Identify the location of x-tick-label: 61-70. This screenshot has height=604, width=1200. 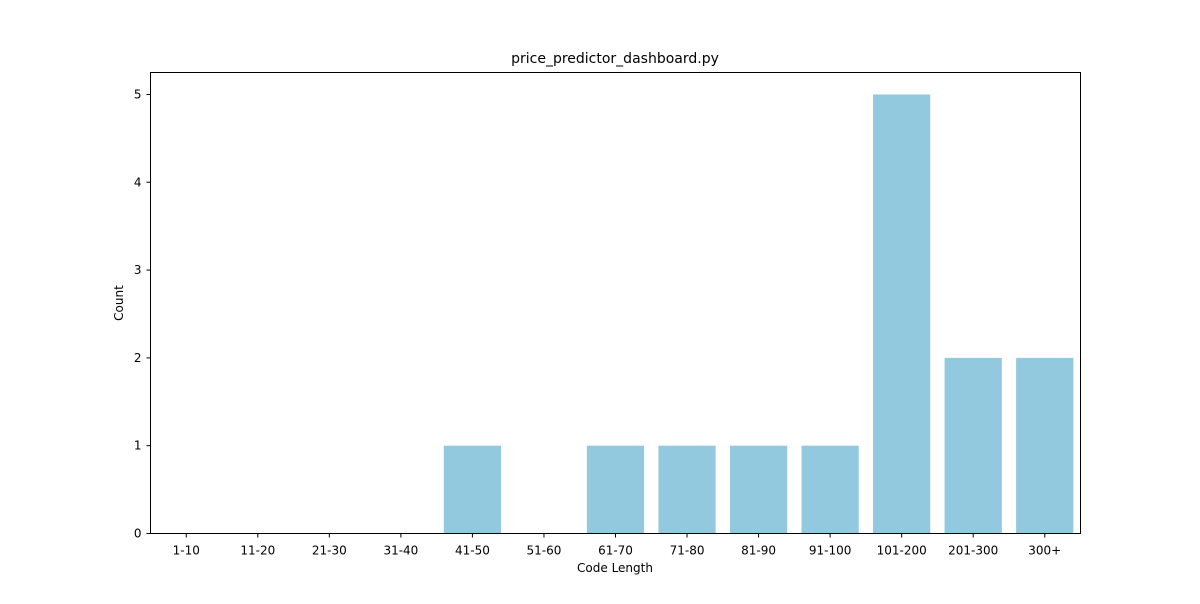
(615, 551).